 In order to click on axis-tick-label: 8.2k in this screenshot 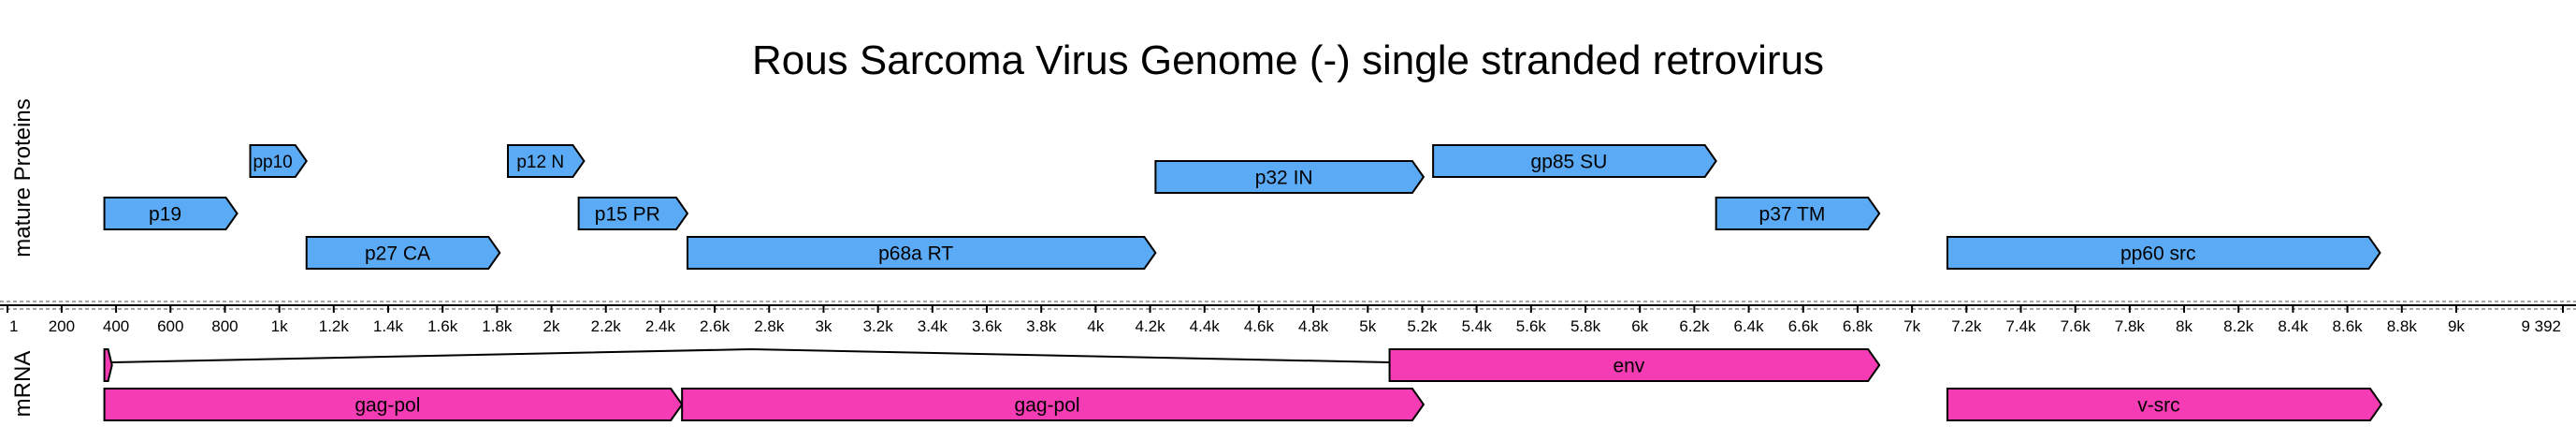, I will do `click(2238, 326)`.